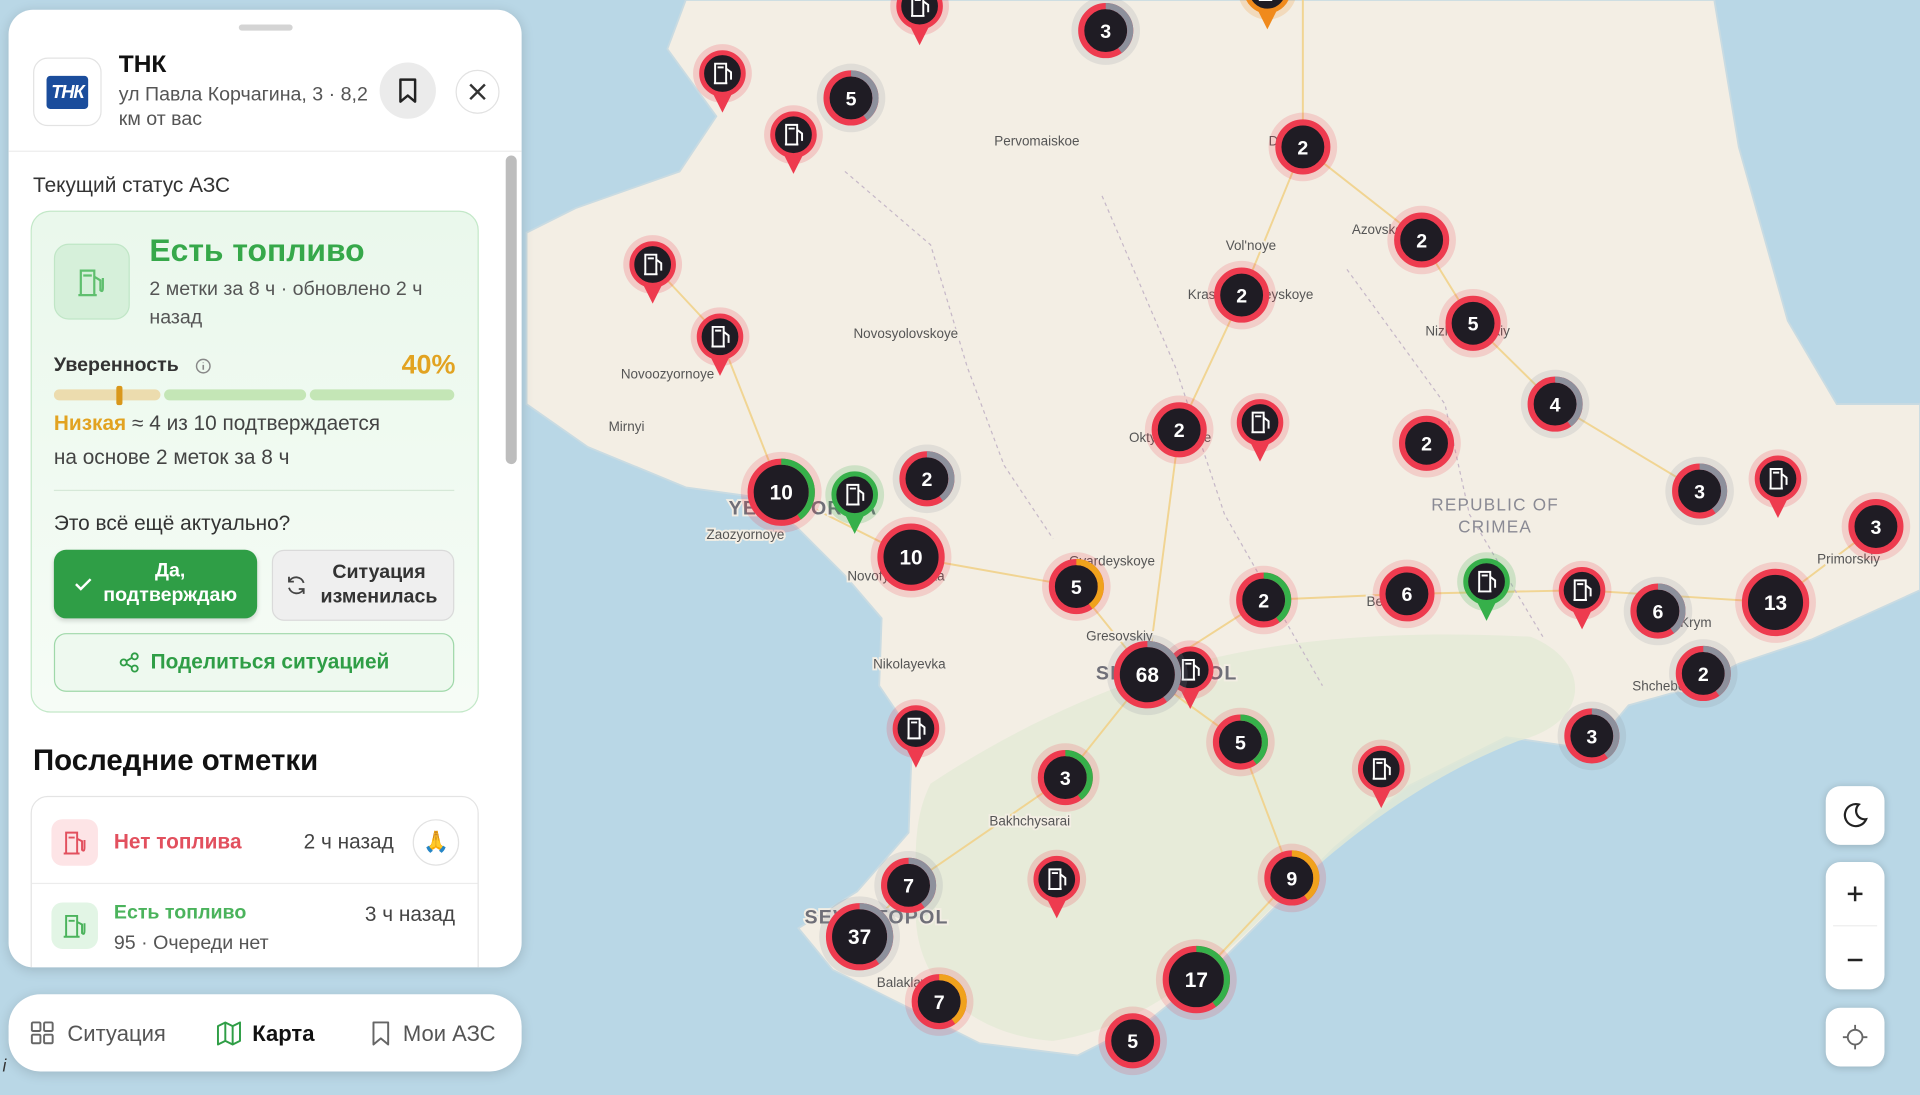  What do you see at coordinates (283, 1033) in the screenshot?
I see `nav-item-active: Карта` at bounding box center [283, 1033].